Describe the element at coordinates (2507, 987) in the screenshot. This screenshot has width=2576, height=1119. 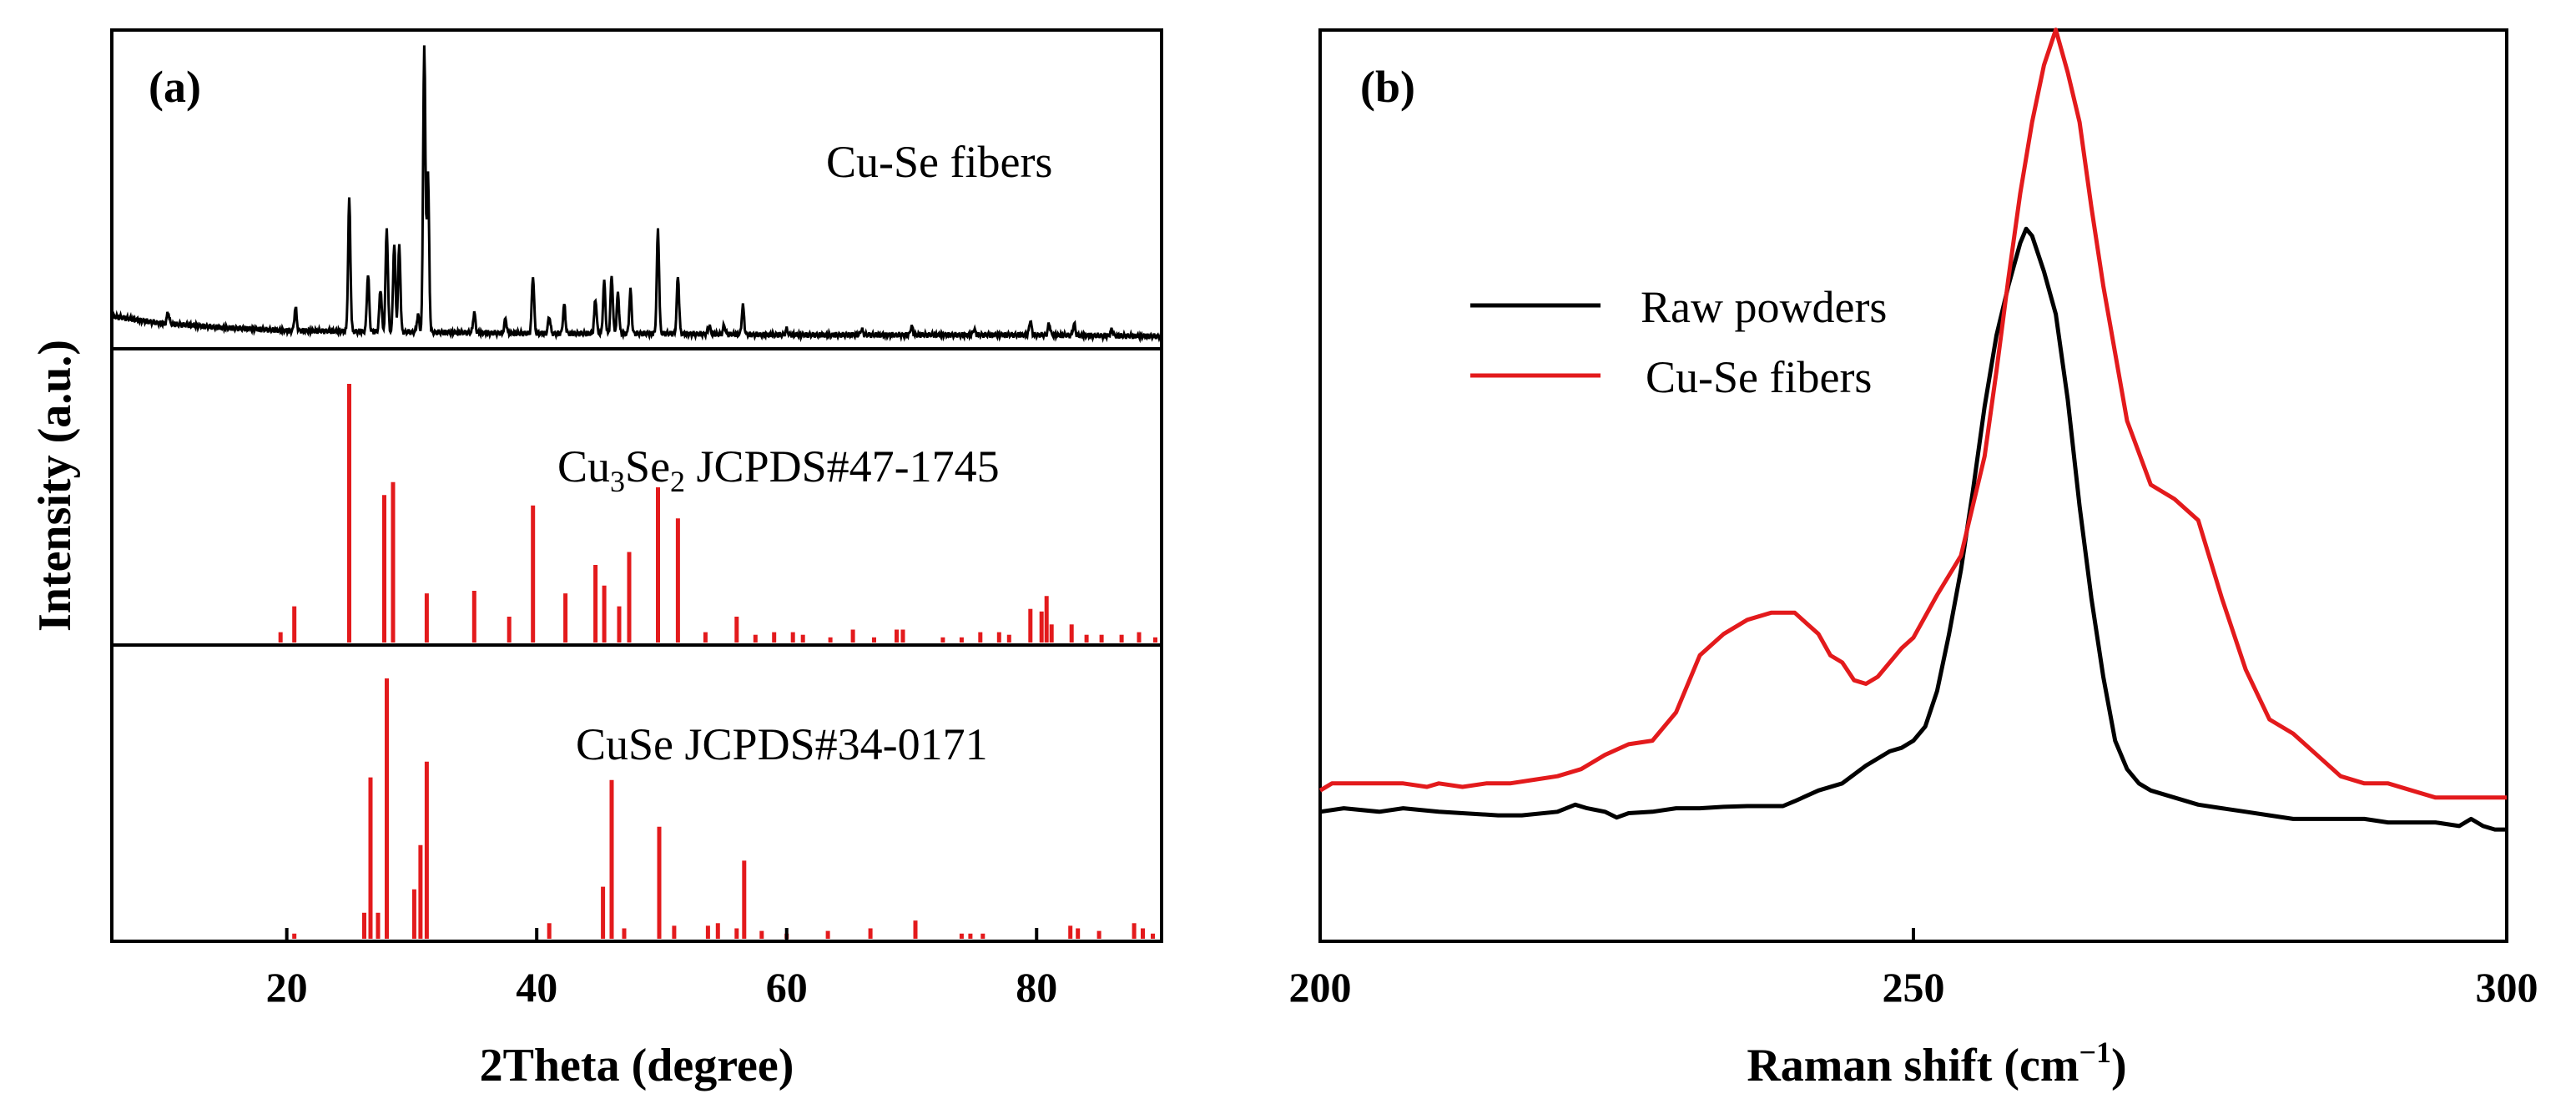
I see `panel-b-xtick-label-300: 300` at that location.